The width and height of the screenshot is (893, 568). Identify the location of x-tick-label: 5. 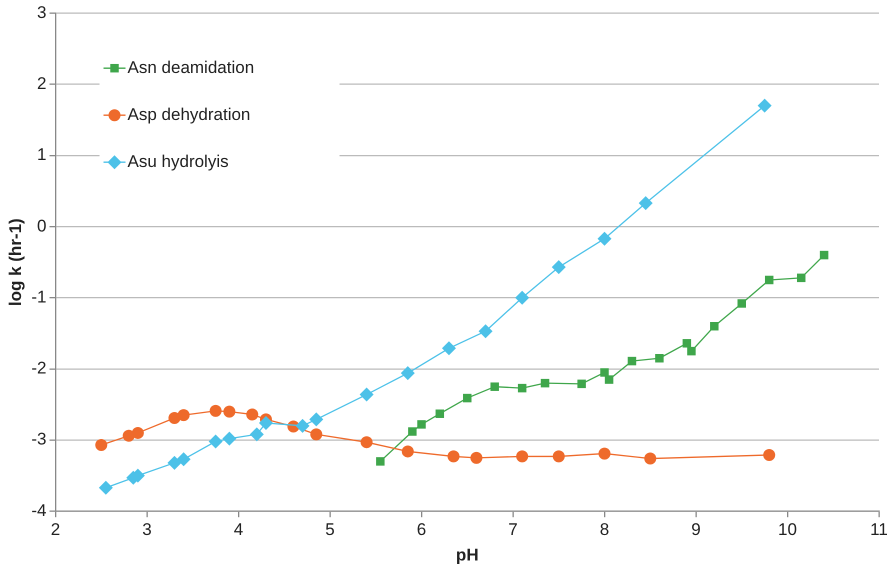
(330, 530).